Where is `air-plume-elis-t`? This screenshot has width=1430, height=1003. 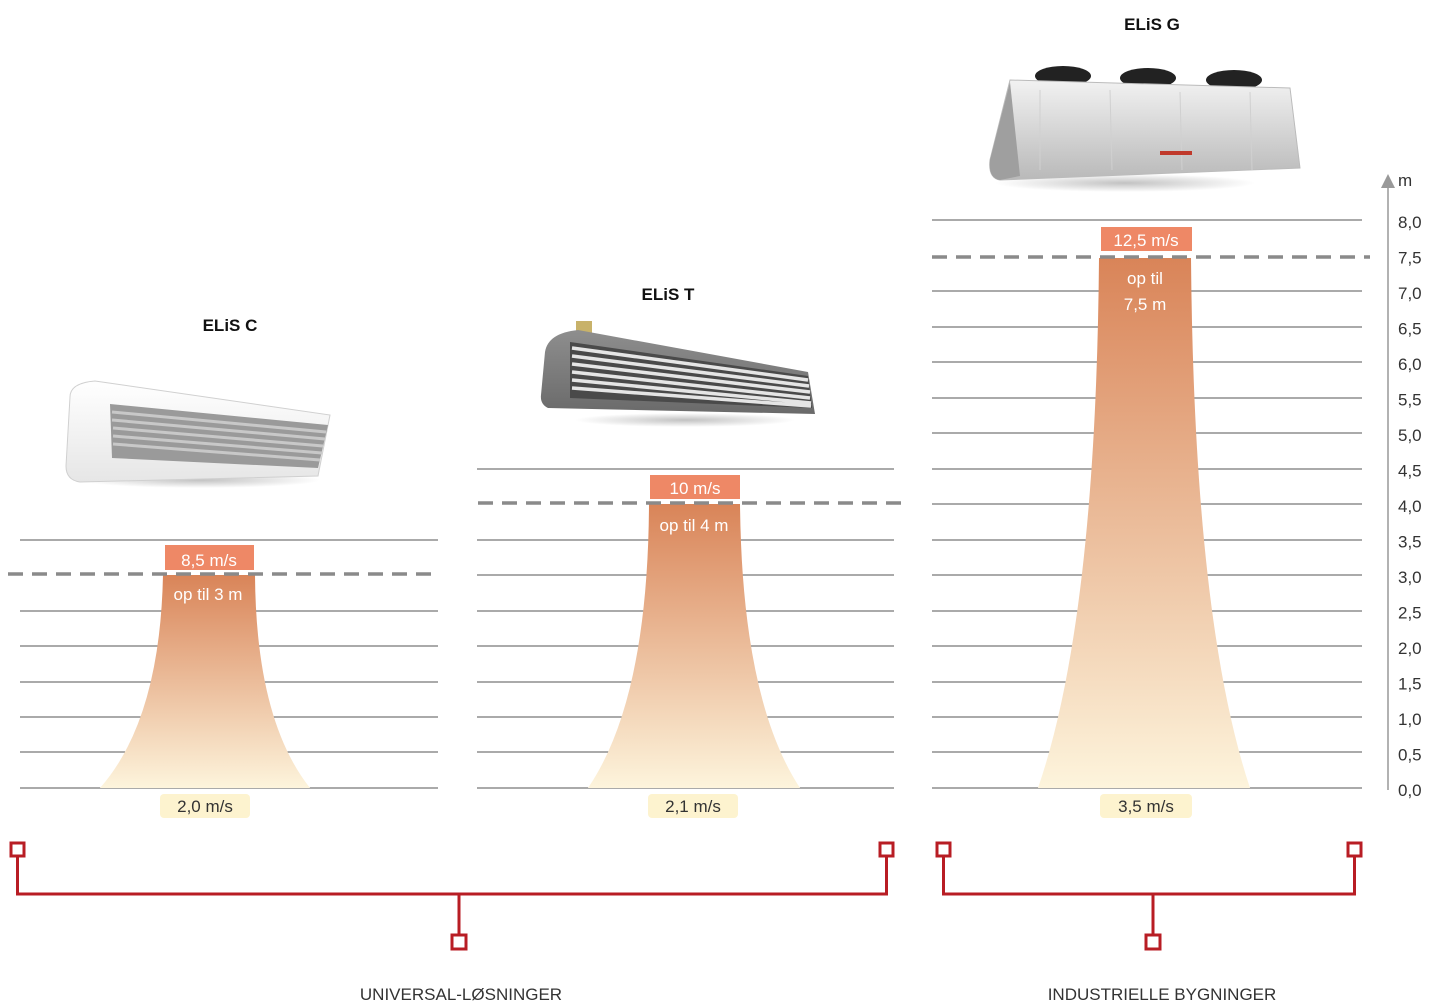 air-plume-elis-t is located at coordinates (694, 646).